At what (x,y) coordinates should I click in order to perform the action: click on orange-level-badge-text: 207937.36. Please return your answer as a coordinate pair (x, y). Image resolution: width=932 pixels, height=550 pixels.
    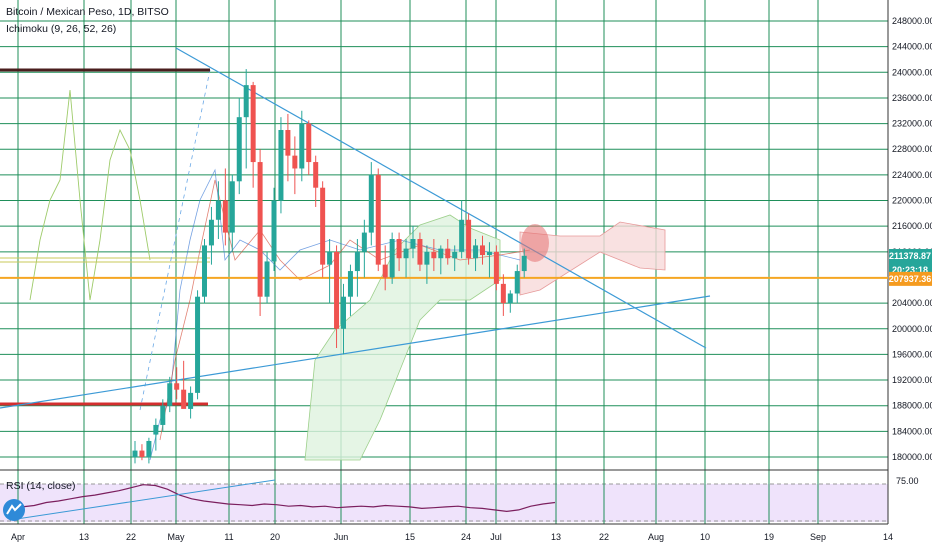
    Looking at the image, I should click on (910, 279).